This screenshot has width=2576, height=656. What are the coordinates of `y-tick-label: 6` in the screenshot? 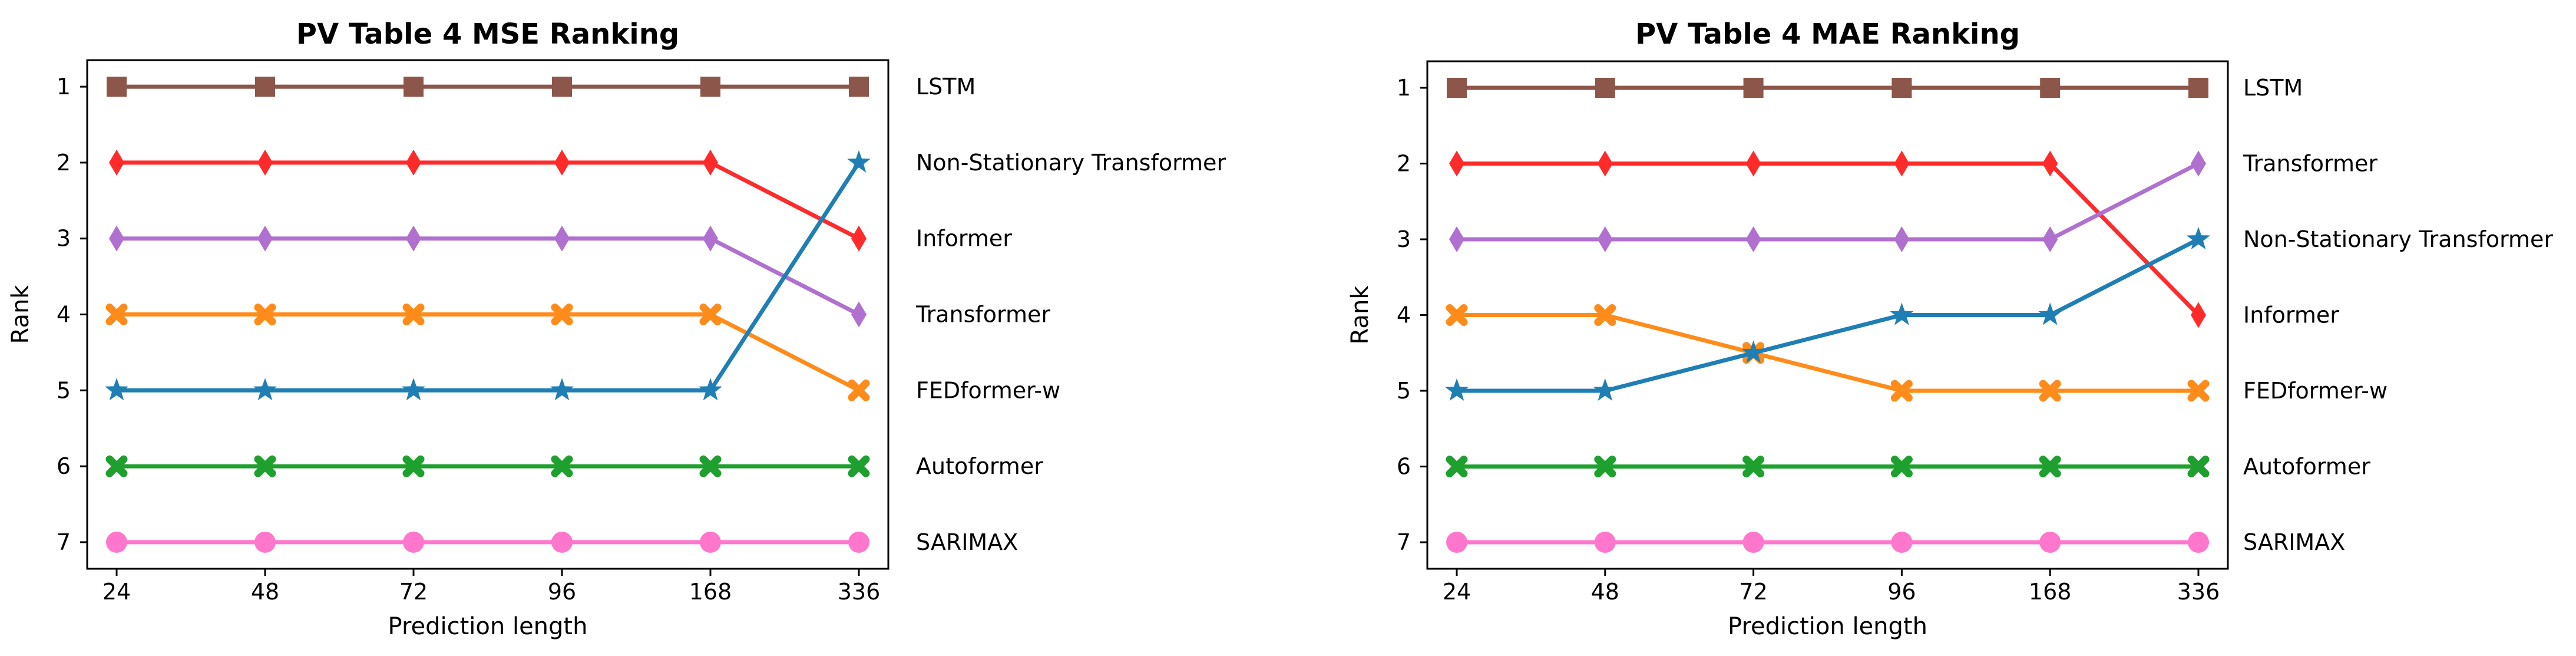 It's located at (64, 466).